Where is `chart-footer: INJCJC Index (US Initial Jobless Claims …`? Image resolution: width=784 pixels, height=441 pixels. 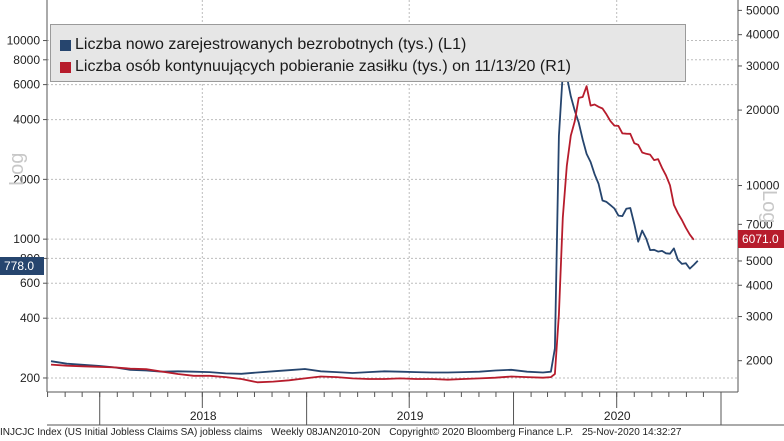 chart-footer: INJCJC Index (US Initial Jobless Claims … is located at coordinates (392, 433).